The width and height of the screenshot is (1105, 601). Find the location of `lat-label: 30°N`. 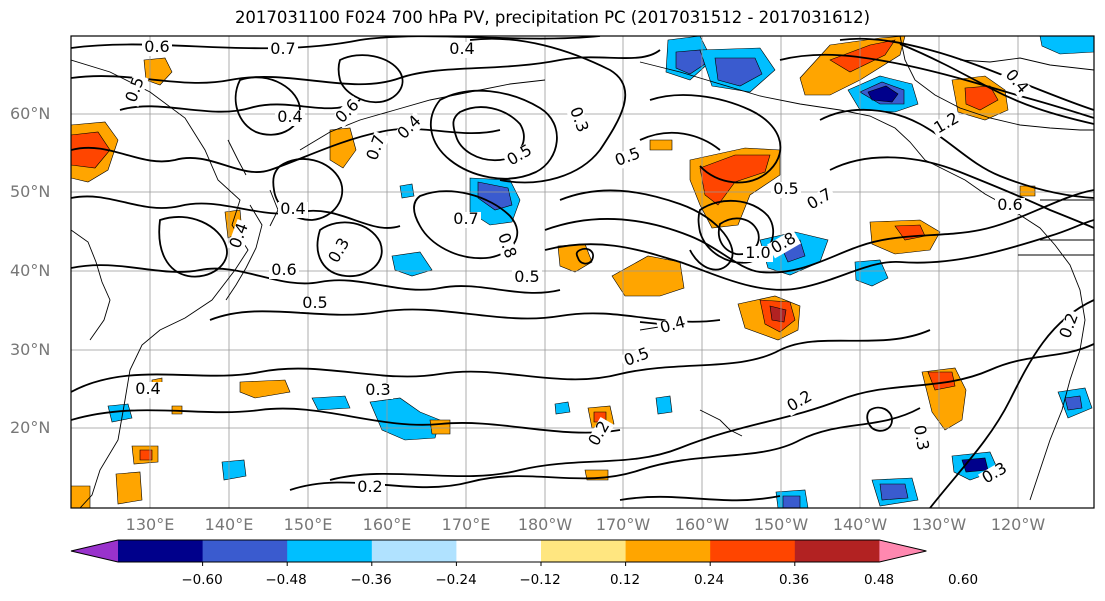

lat-label: 30°N is located at coordinates (30, 349).